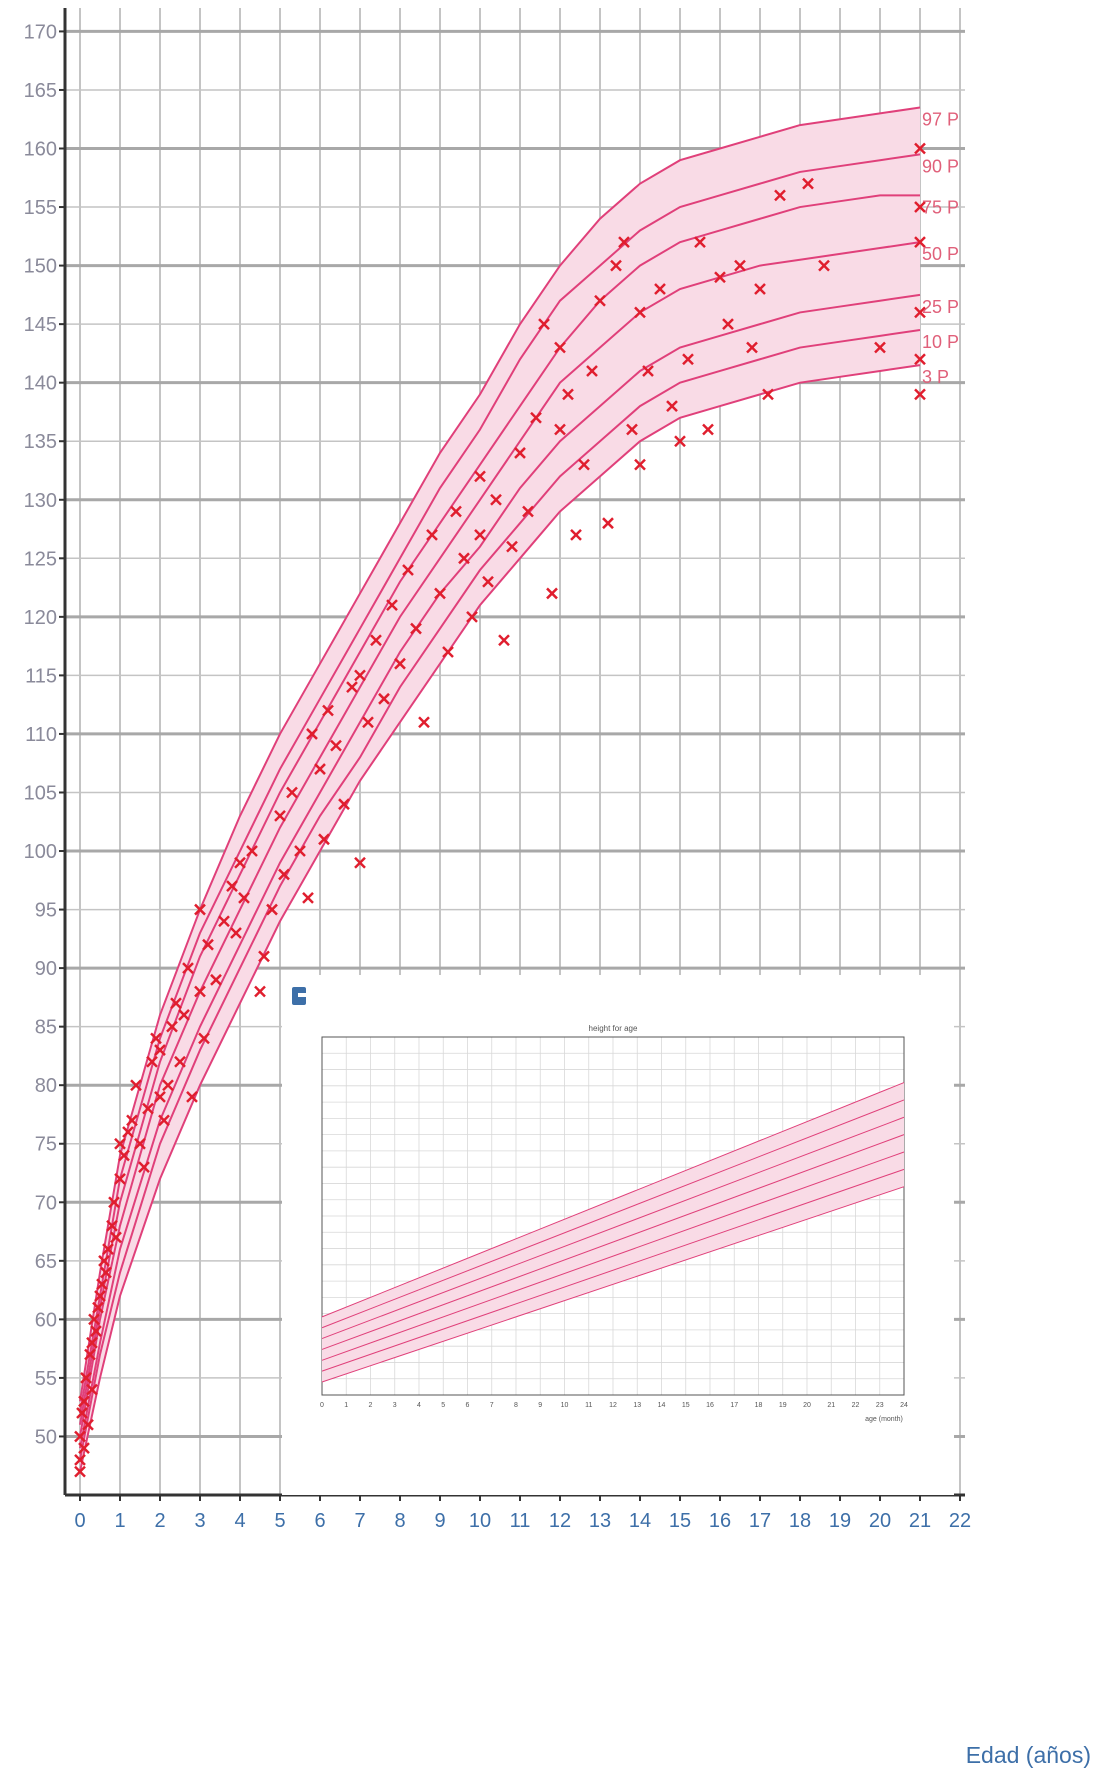 The image size is (1099, 1774). What do you see at coordinates (40, 501) in the screenshot?
I see `y-tick-label: 130` at bounding box center [40, 501].